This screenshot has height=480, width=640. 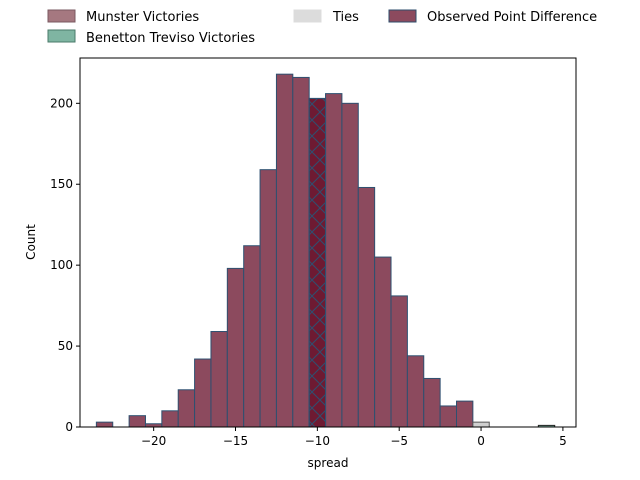 What do you see at coordinates (402, 16) in the screenshot?
I see `legend-swatch-observed` at bounding box center [402, 16].